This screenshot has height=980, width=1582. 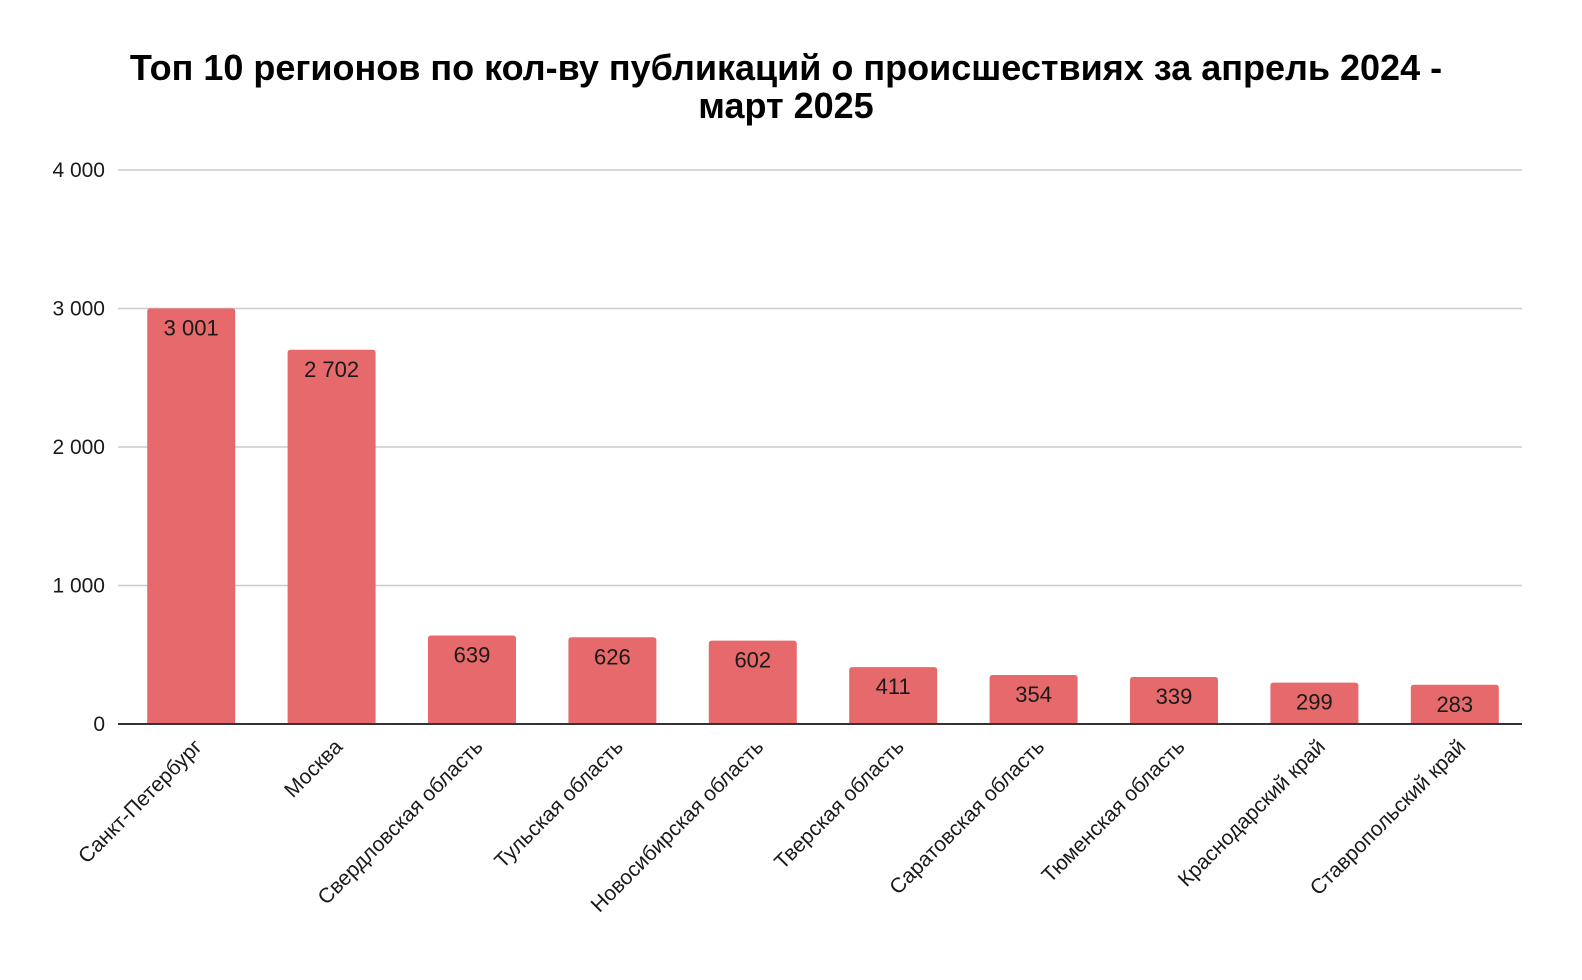 I want to click on bar-value-label: 299, so click(x=1314, y=702).